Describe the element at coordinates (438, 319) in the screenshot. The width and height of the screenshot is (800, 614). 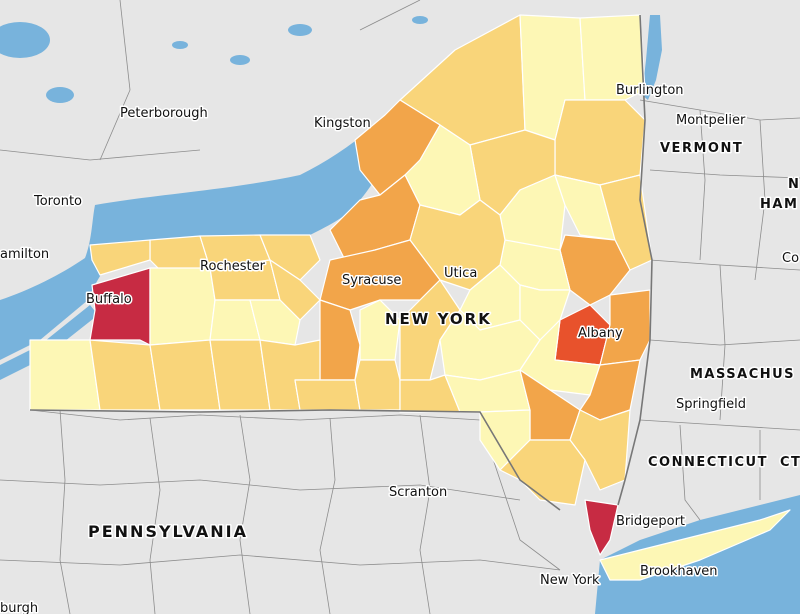
I see `label-new-york-state: NEW YORK` at that location.